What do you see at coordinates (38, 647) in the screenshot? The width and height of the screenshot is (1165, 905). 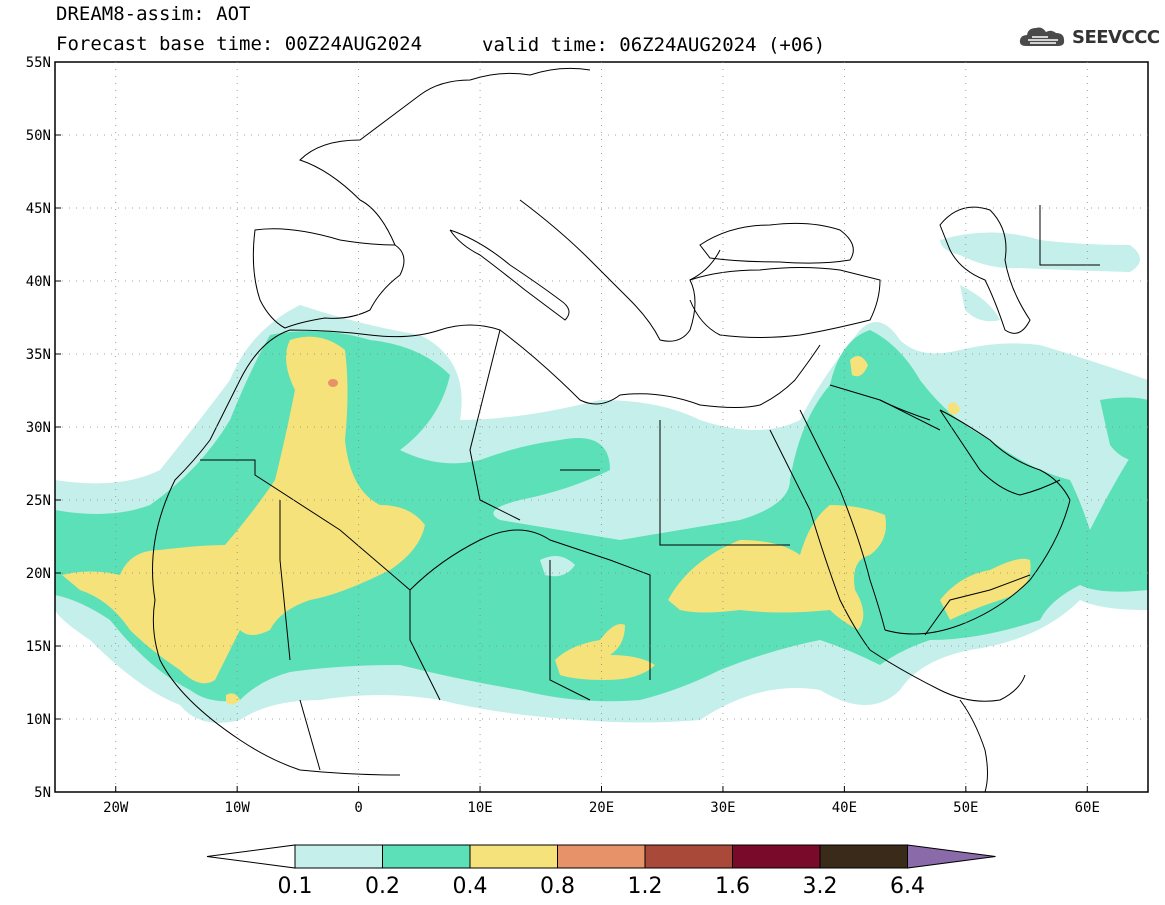 I see `lat-label: 15N` at bounding box center [38, 647].